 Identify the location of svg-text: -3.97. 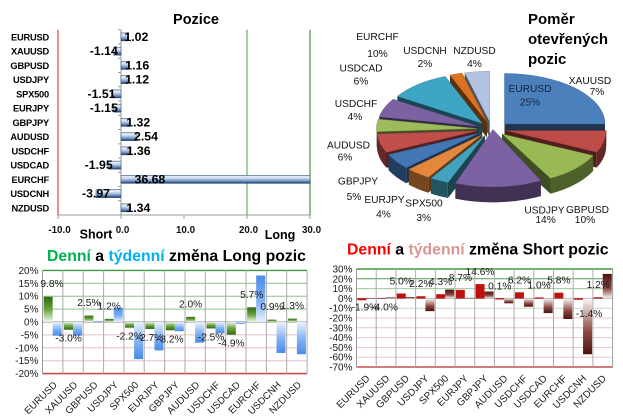
(96, 194).